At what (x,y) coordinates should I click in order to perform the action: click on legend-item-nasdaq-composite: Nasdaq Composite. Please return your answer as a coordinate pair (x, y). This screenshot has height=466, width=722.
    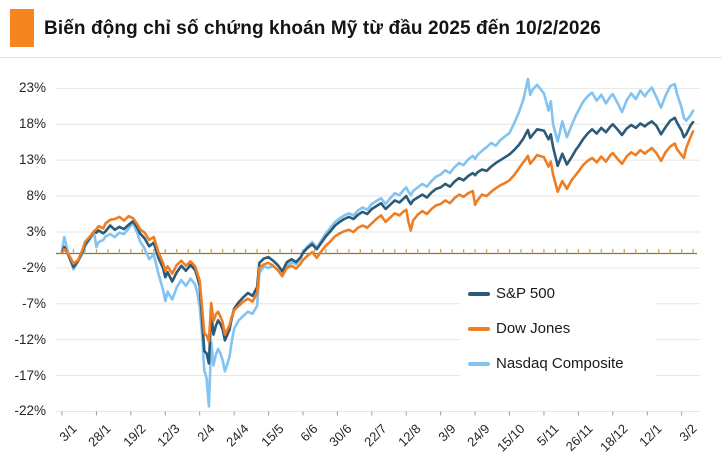
    Looking at the image, I should click on (562, 363).